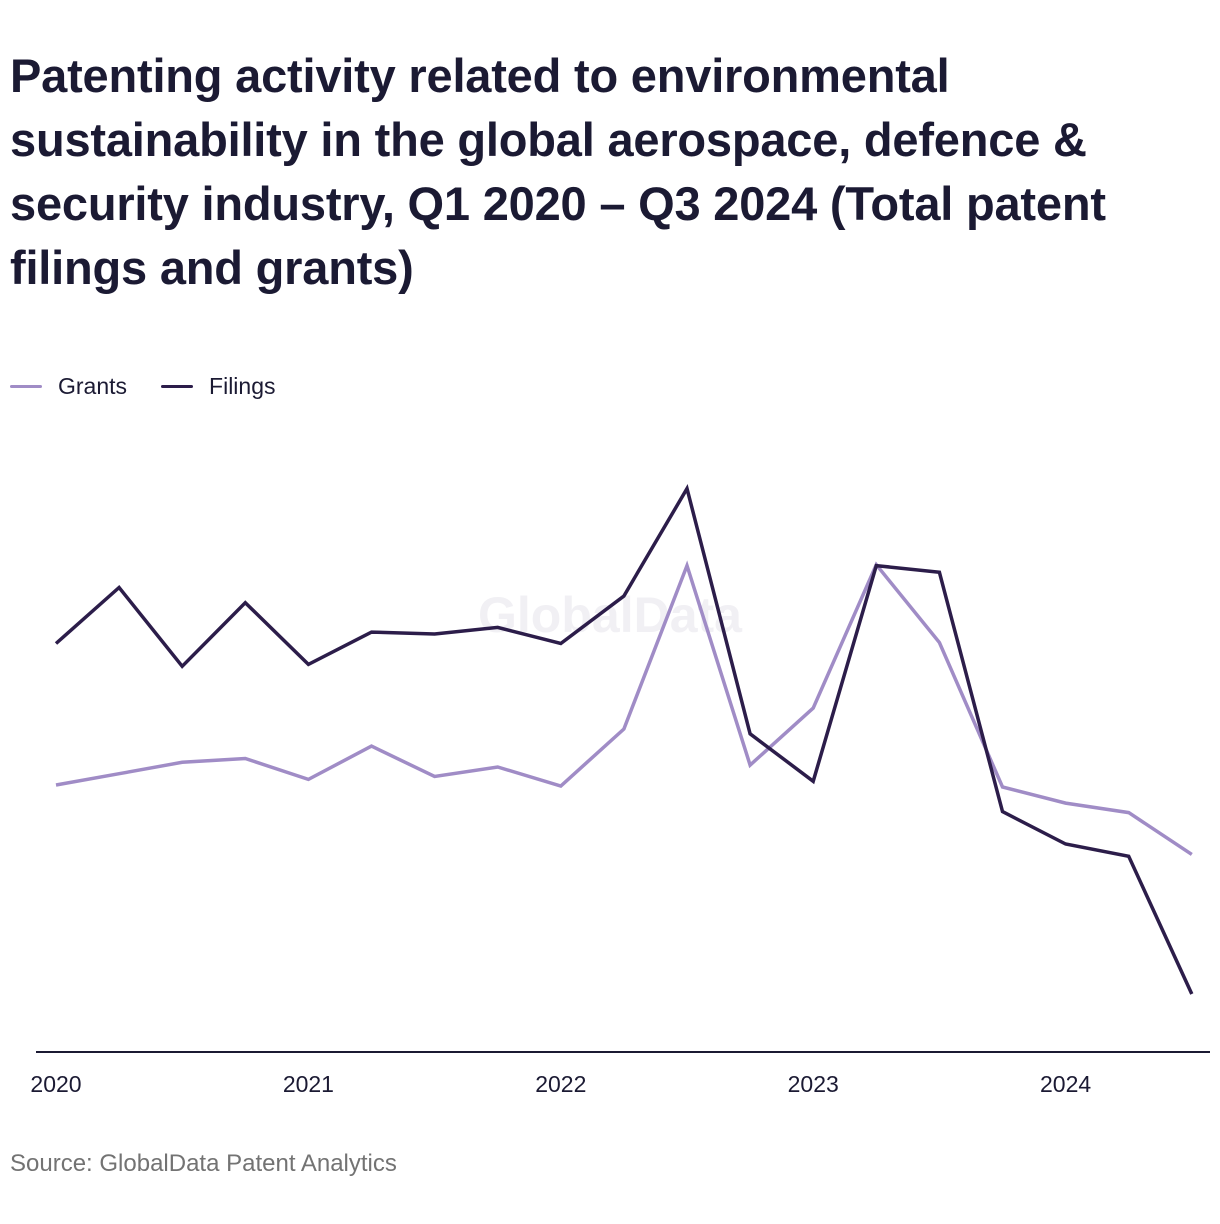 This screenshot has width=1220, height=1224. What do you see at coordinates (1065, 1084) in the screenshot?
I see `x-tick-label-2024: 2024` at bounding box center [1065, 1084].